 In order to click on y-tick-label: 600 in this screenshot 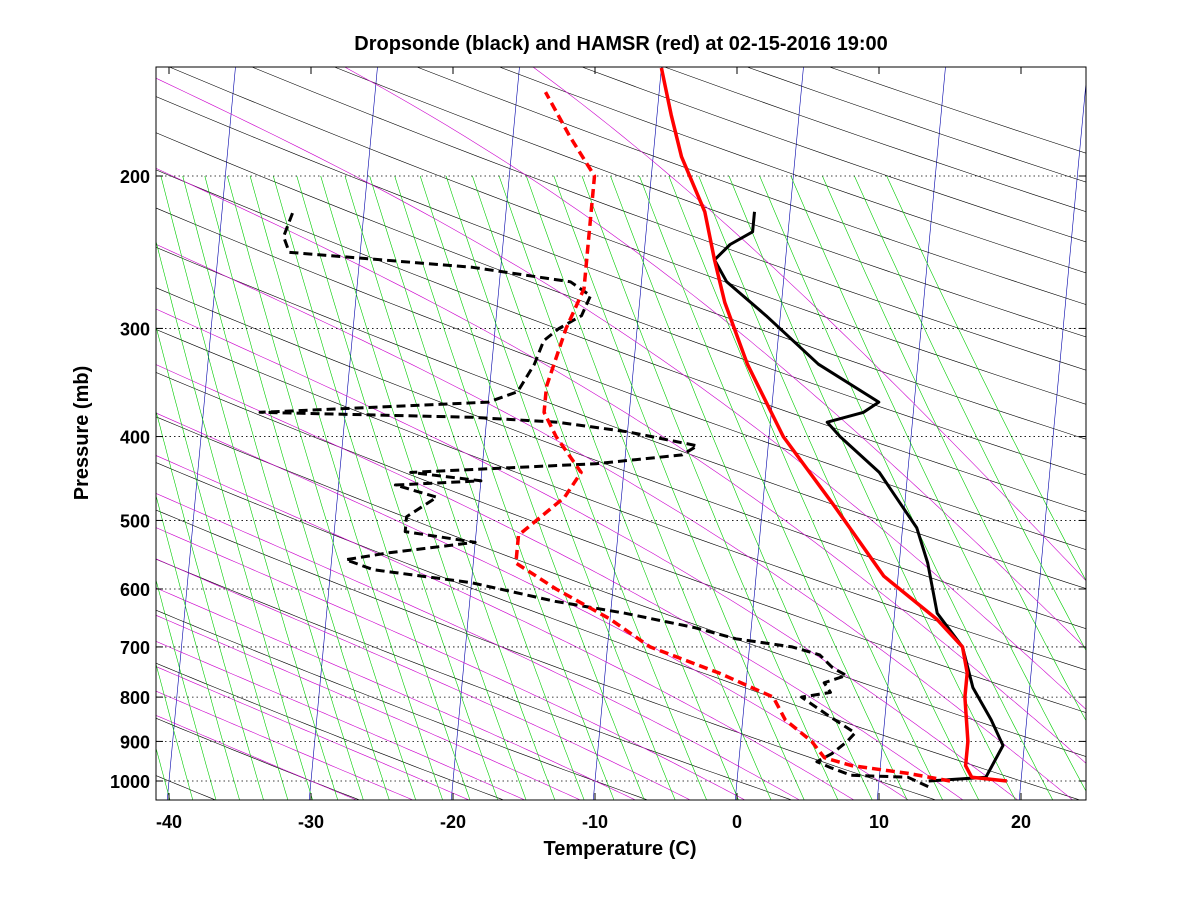, I will do `click(135, 590)`.